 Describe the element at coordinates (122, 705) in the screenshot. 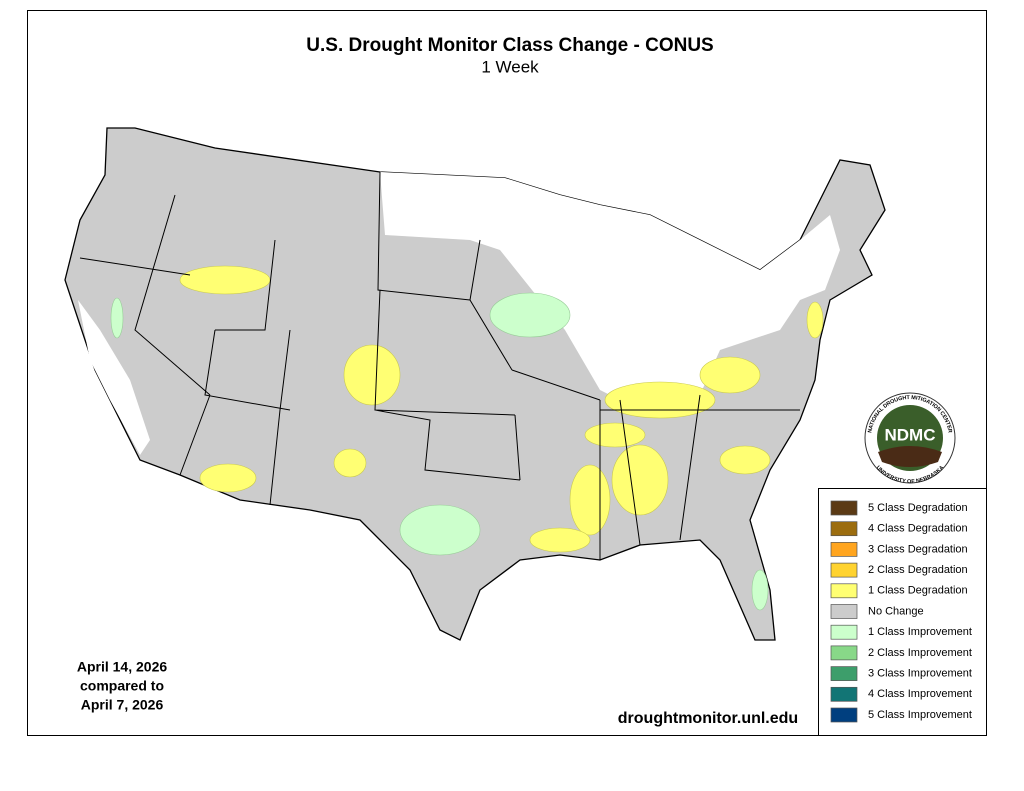

I see `date-line: April 7, 2026` at that location.